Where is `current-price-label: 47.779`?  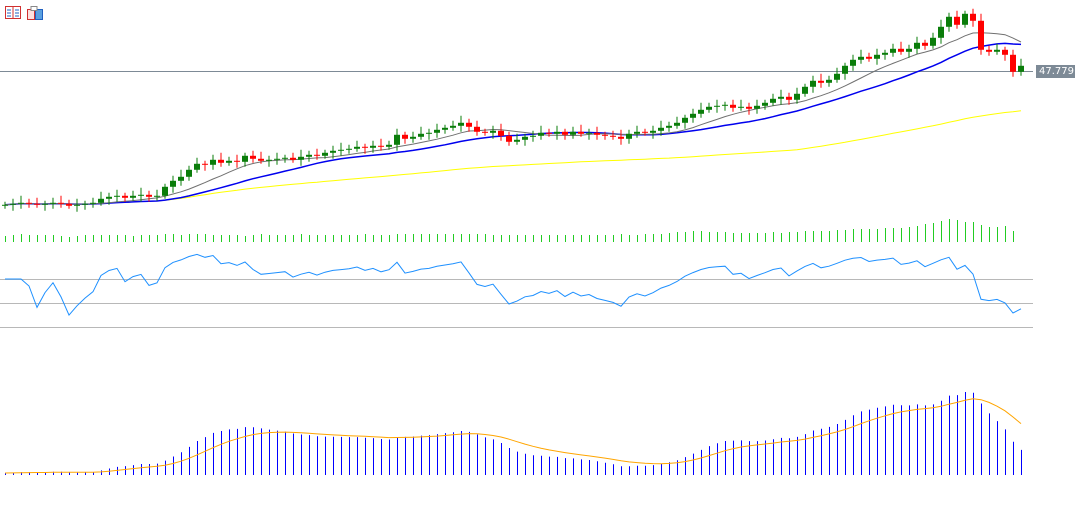 current-price-label: 47.779 is located at coordinates (1055, 71).